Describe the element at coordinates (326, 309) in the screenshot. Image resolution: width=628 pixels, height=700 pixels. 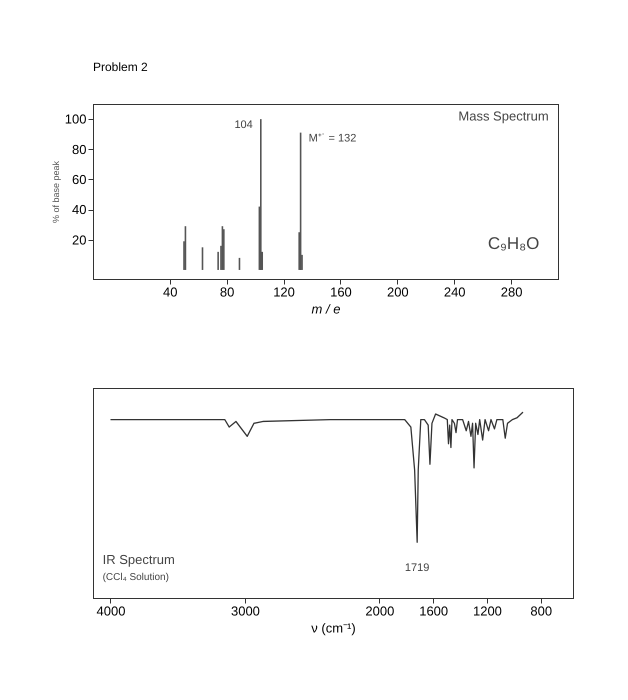
I see `x-axis-title: m / e` at that location.